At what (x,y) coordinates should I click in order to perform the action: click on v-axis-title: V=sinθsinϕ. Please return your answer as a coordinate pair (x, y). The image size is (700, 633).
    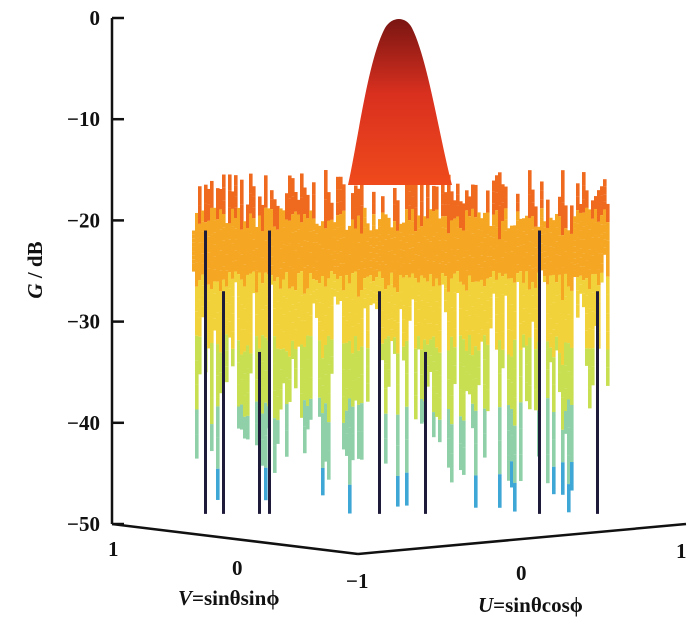
    Looking at the image, I should click on (228, 598).